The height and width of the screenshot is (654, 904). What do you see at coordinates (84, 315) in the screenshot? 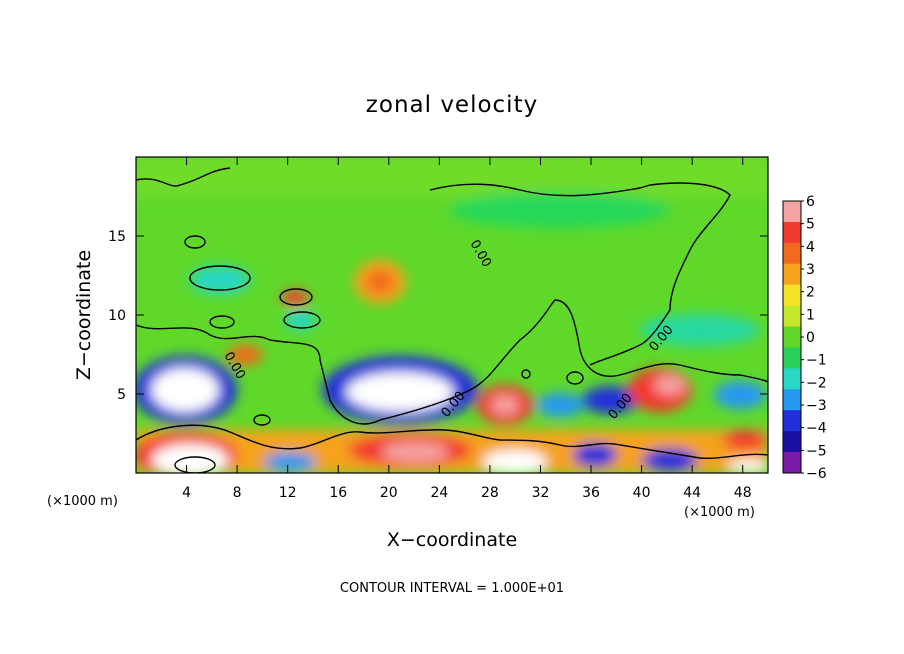
I see `y-axis-title: Z−coordinate` at bounding box center [84, 315].